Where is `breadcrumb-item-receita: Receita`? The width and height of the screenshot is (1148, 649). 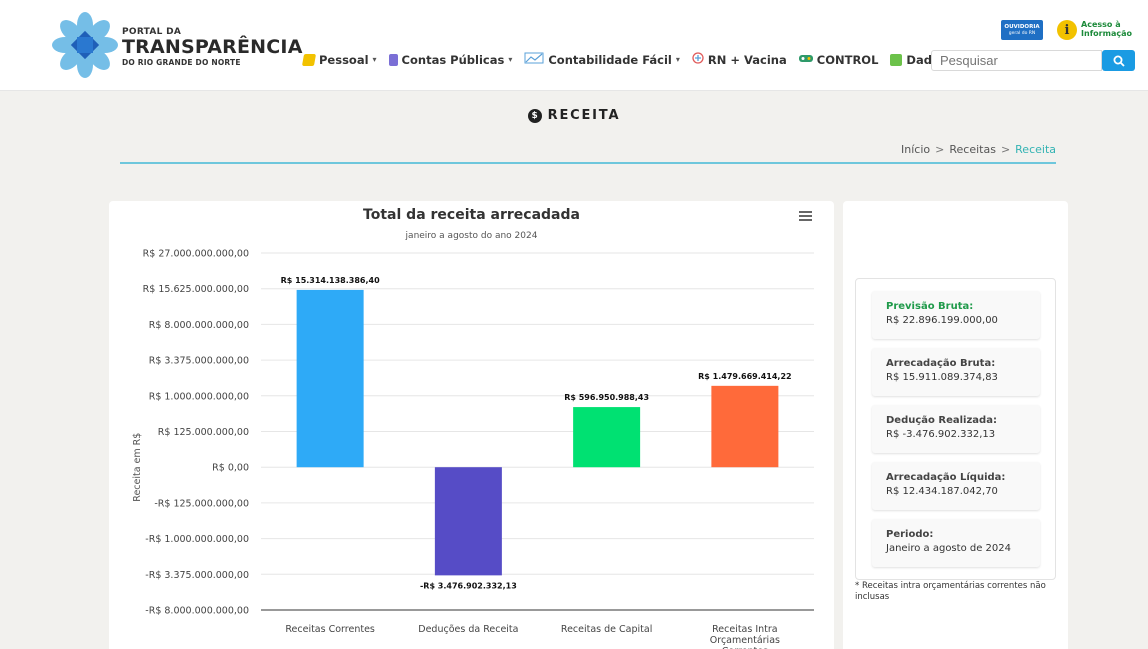 breadcrumb-item-receita: Receita is located at coordinates (1035, 149).